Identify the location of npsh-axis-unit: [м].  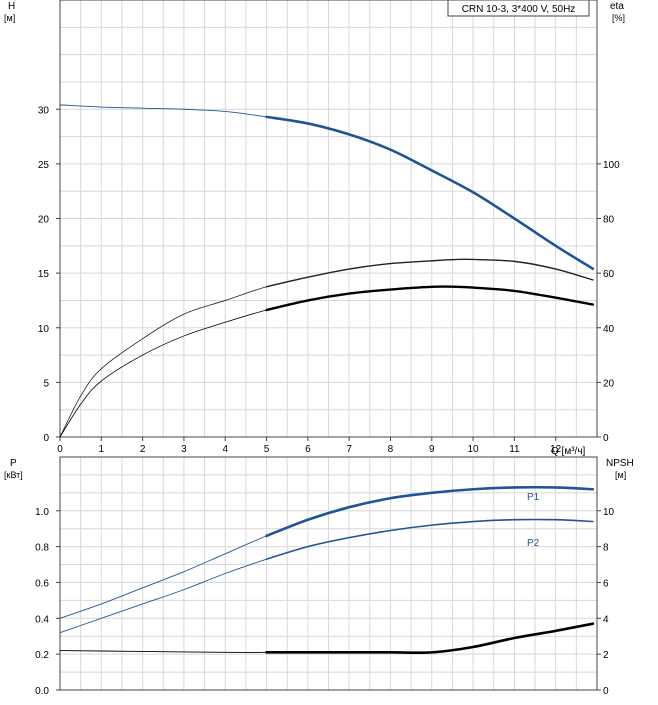
(620, 475).